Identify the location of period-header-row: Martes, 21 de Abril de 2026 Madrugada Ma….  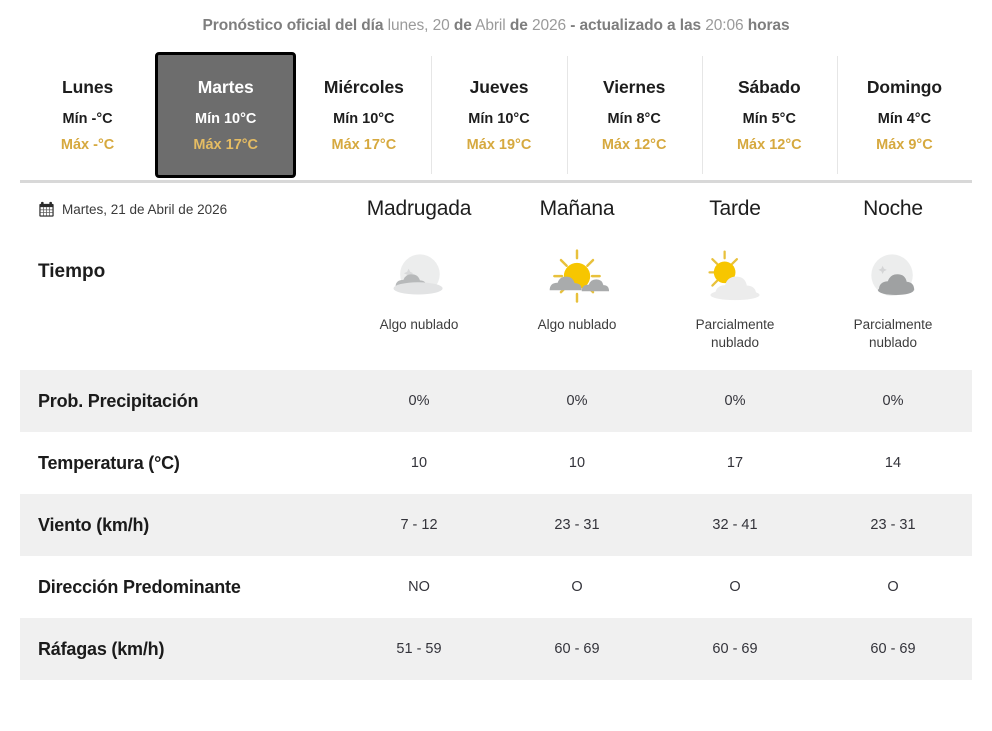
(496, 209).